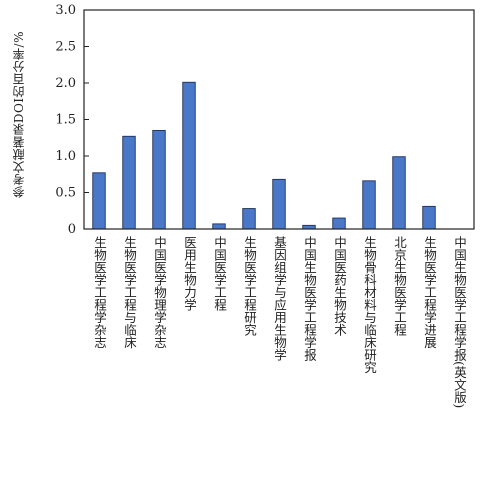 The image size is (487, 481). What do you see at coordinates (399, 286) in the screenshot?
I see `x-category-label: 北京生物医学工程` at bounding box center [399, 286].